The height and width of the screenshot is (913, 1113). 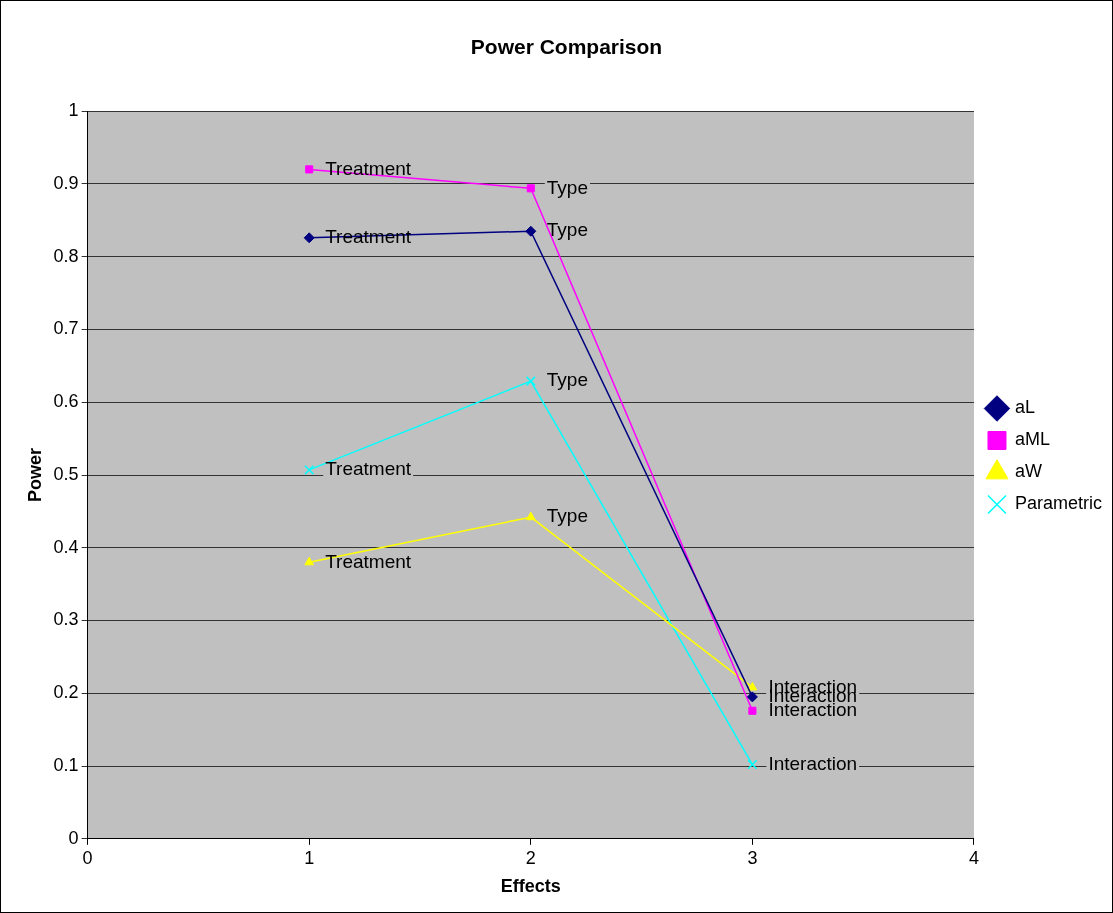 I want to click on y-tick-label: 0.1, so click(x=66, y=765).